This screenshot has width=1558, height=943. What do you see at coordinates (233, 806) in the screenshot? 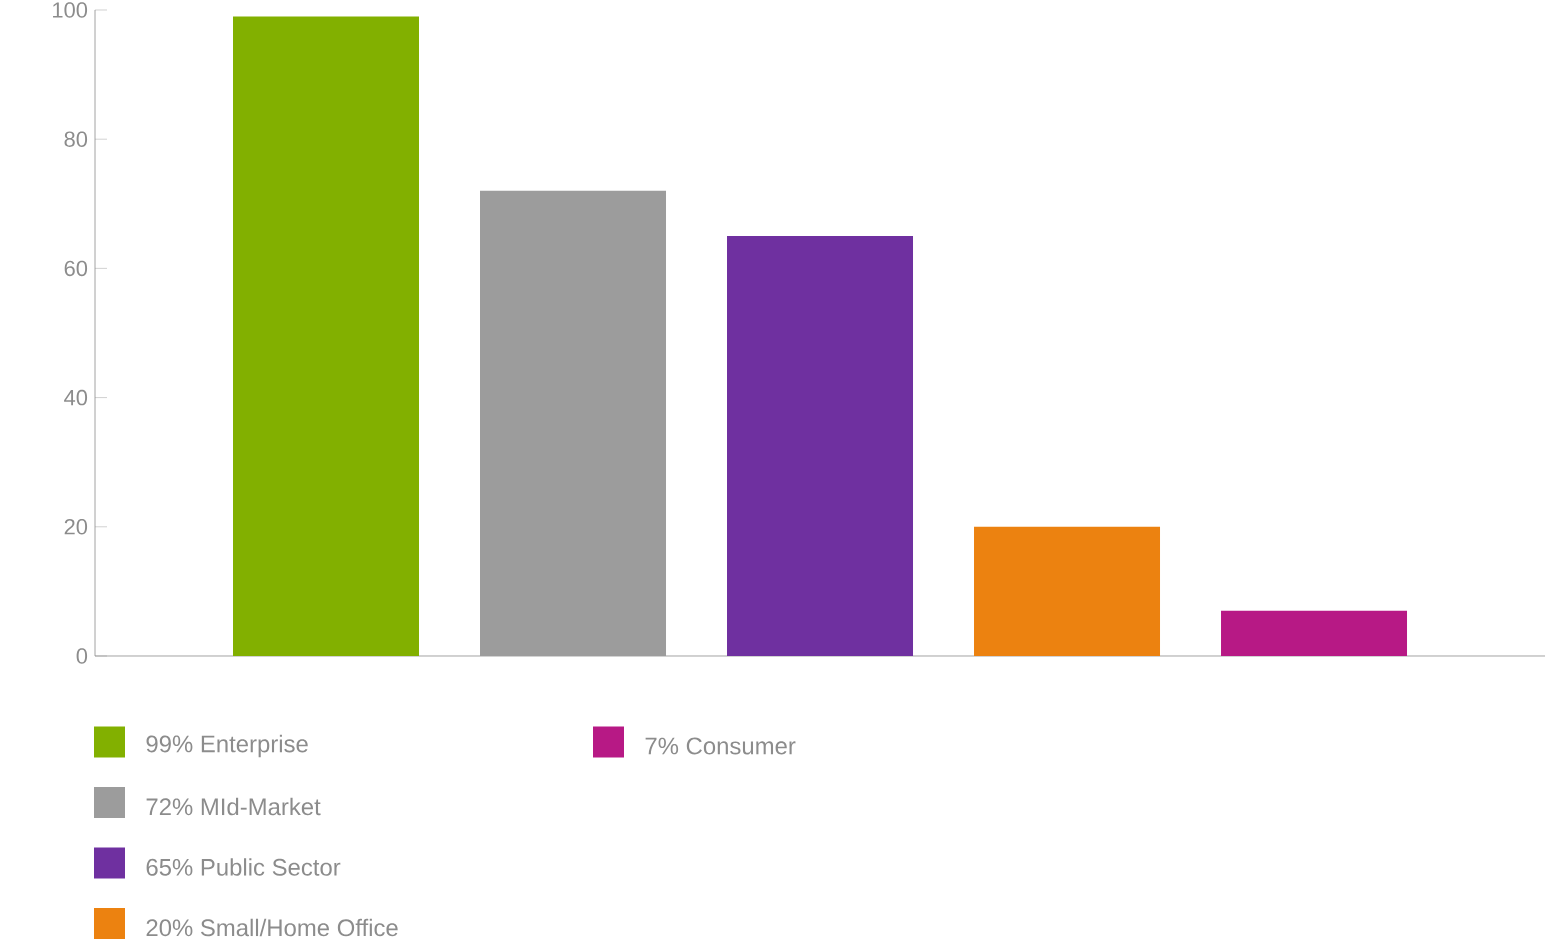
I see `legend-label: 72% MId-Market` at bounding box center [233, 806].